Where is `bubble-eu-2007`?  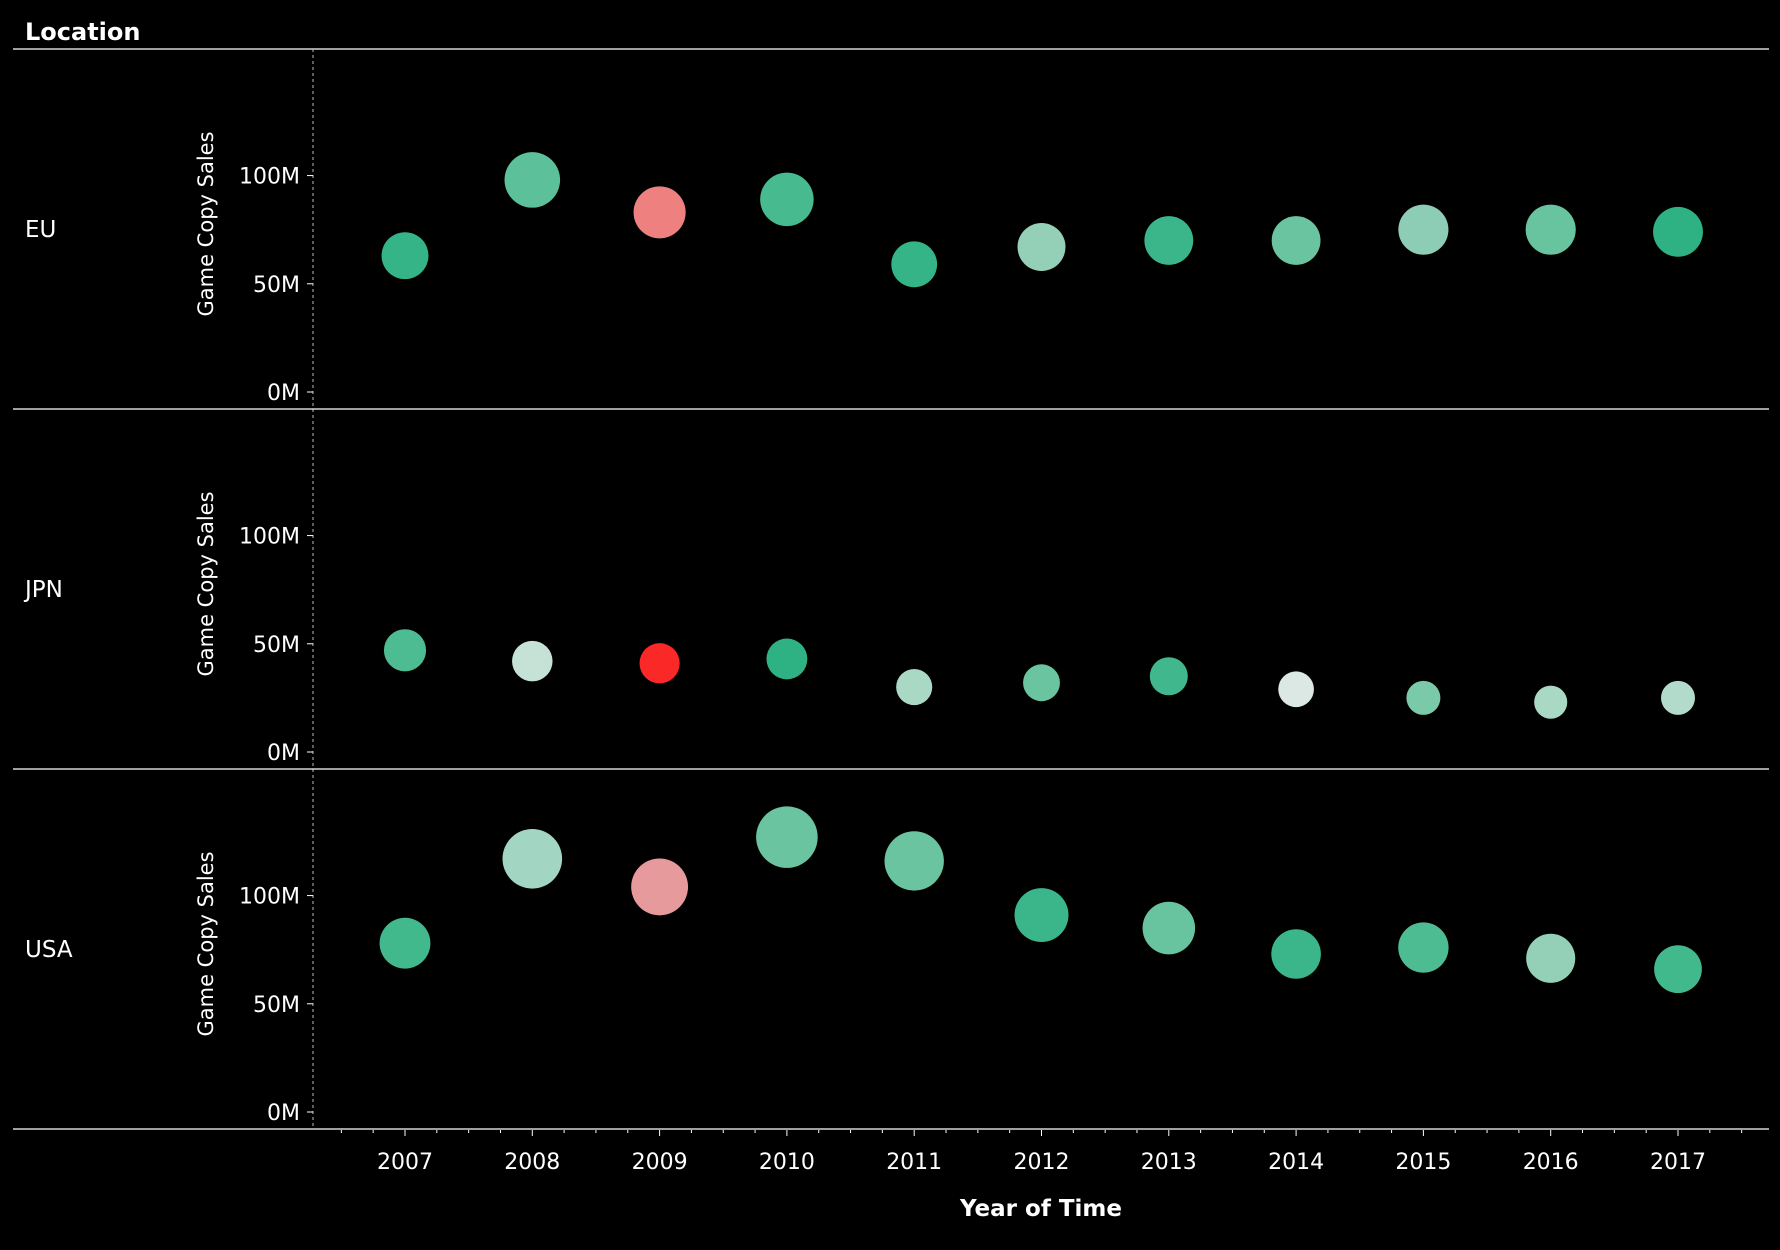 bubble-eu-2007 is located at coordinates (405, 256).